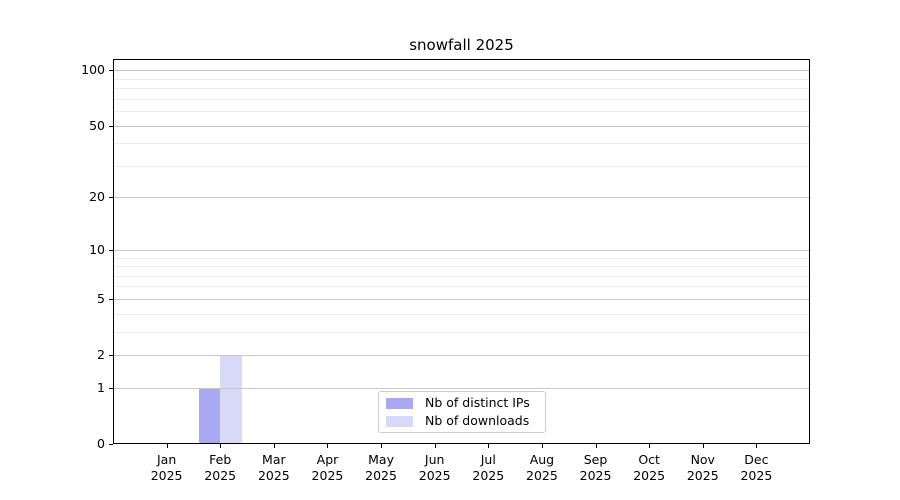 This screenshot has width=900, height=500. I want to click on x-tick-nov, so click(703, 446).